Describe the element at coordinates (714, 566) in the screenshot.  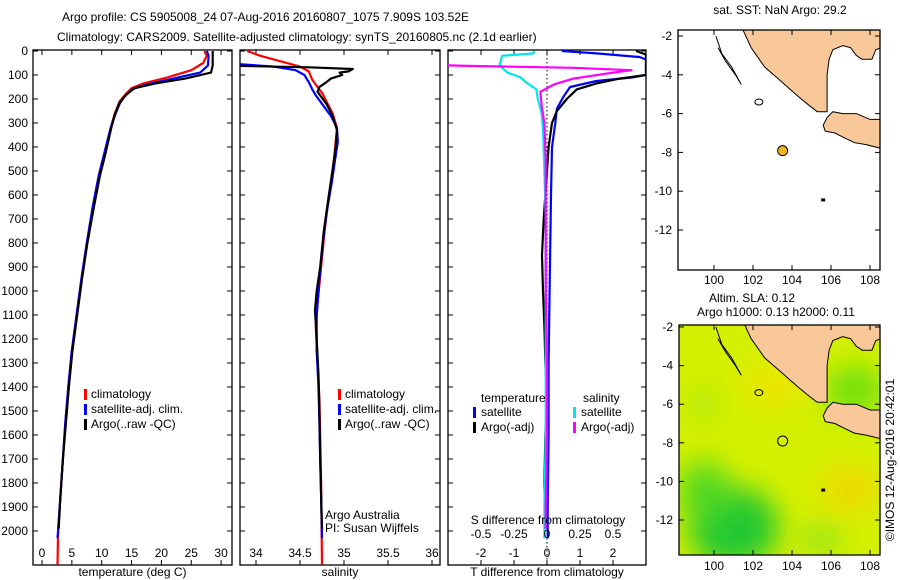
I see `lon-tick-label: 100` at that location.